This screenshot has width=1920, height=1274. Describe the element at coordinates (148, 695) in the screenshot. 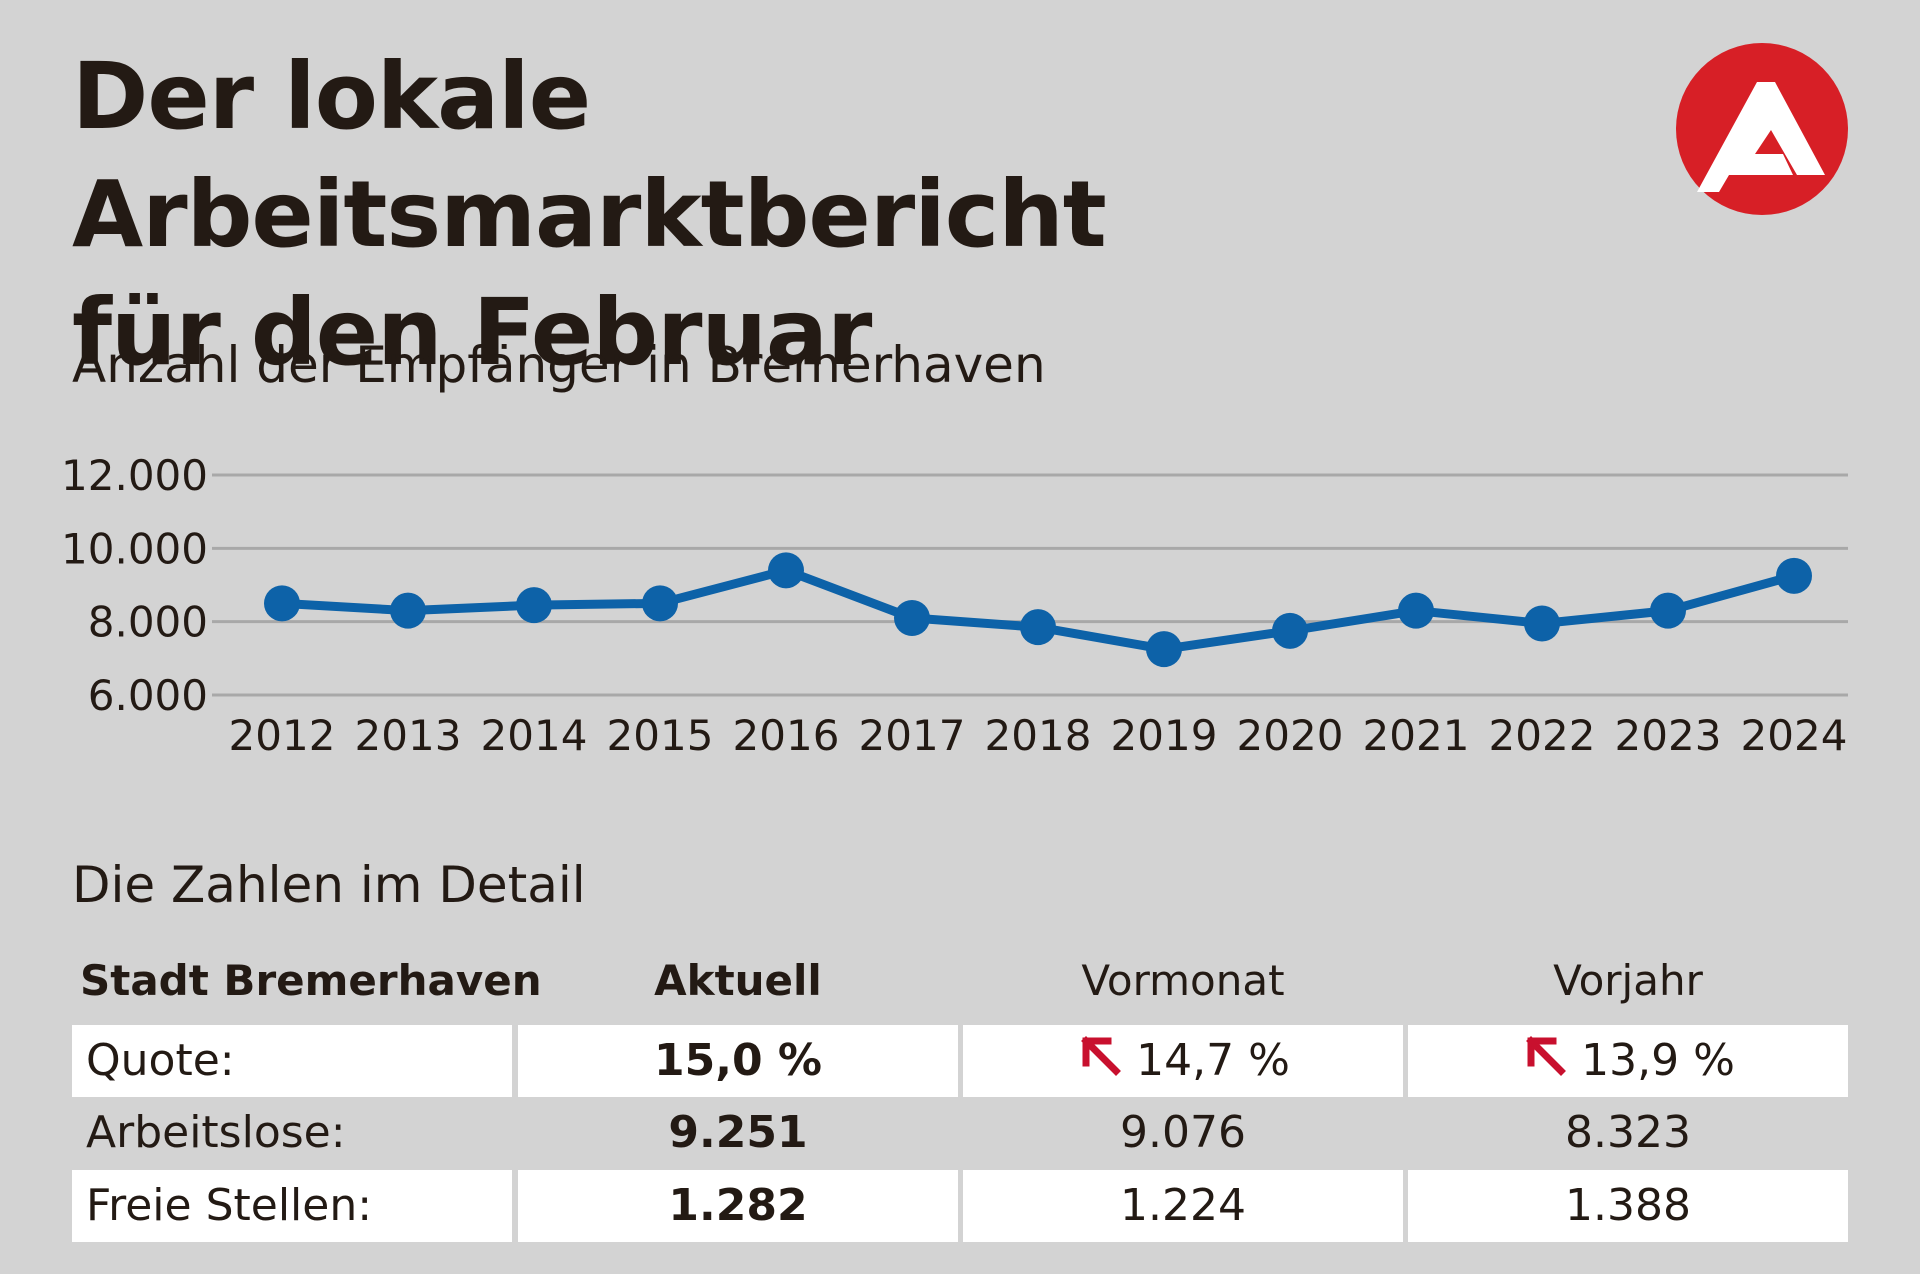

I see `y-tick-label: 6.000` at that location.